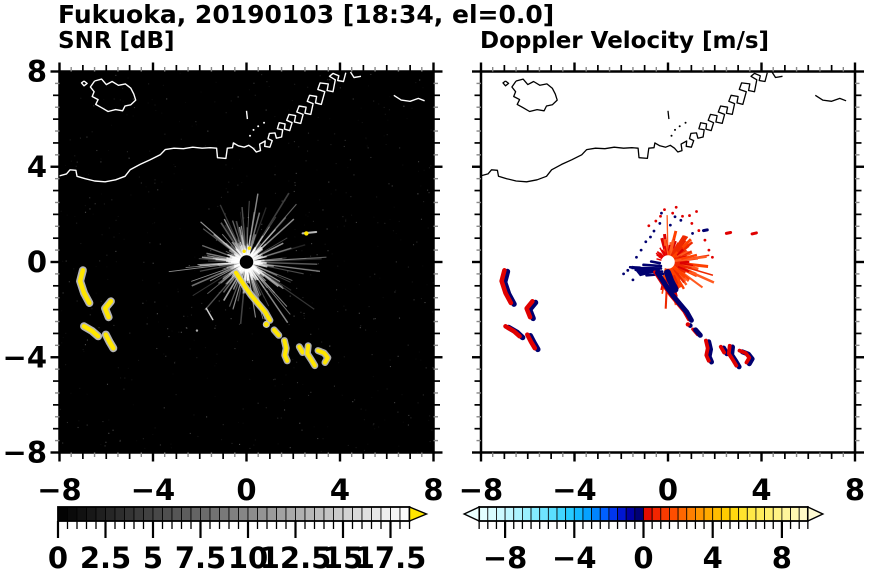 The height and width of the screenshot is (570, 870). Describe the element at coordinates (153, 555) in the screenshot. I see `snr-colorbar-label: 5` at that location.